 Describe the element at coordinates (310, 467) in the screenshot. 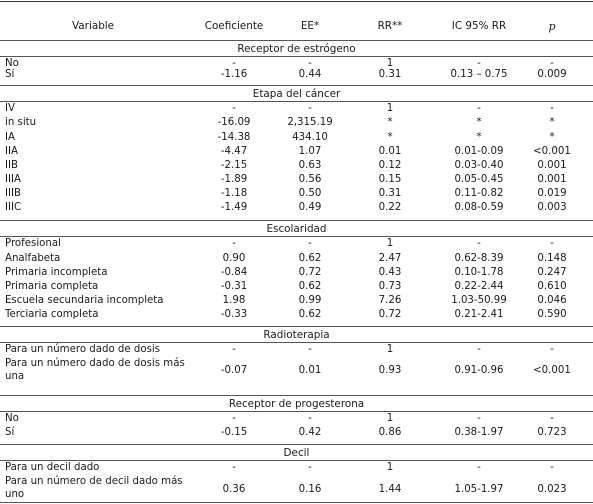

I see `cell-ee: -` at that location.